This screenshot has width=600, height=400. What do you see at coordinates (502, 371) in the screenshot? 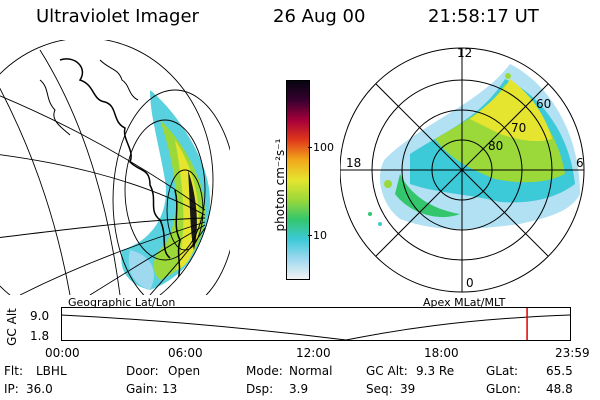
I see `glat-label: GLat:` at bounding box center [502, 371].